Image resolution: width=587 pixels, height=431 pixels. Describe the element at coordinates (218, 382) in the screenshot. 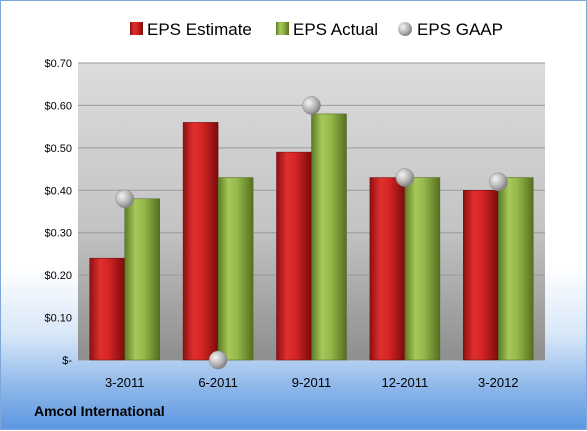

I see `x-category-label: 6-2011` at that location.